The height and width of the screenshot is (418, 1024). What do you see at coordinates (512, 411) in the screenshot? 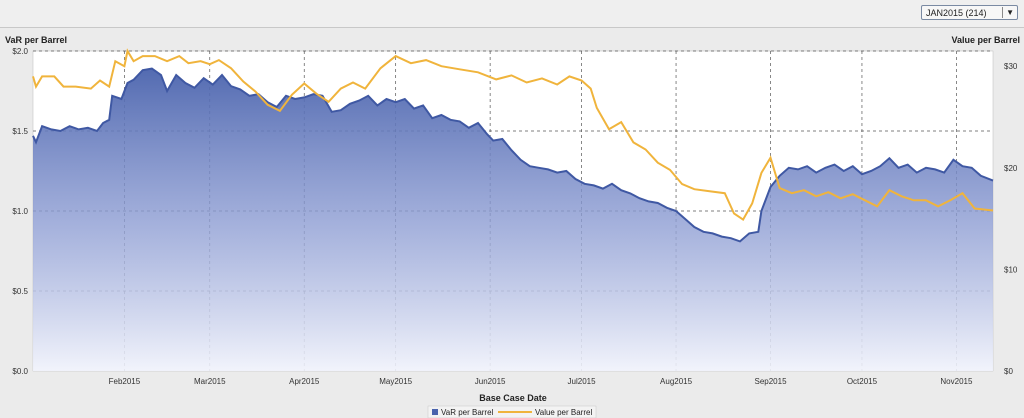
I see `legend: VaR per Barrel Value per Barrel` at bounding box center [512, 411].